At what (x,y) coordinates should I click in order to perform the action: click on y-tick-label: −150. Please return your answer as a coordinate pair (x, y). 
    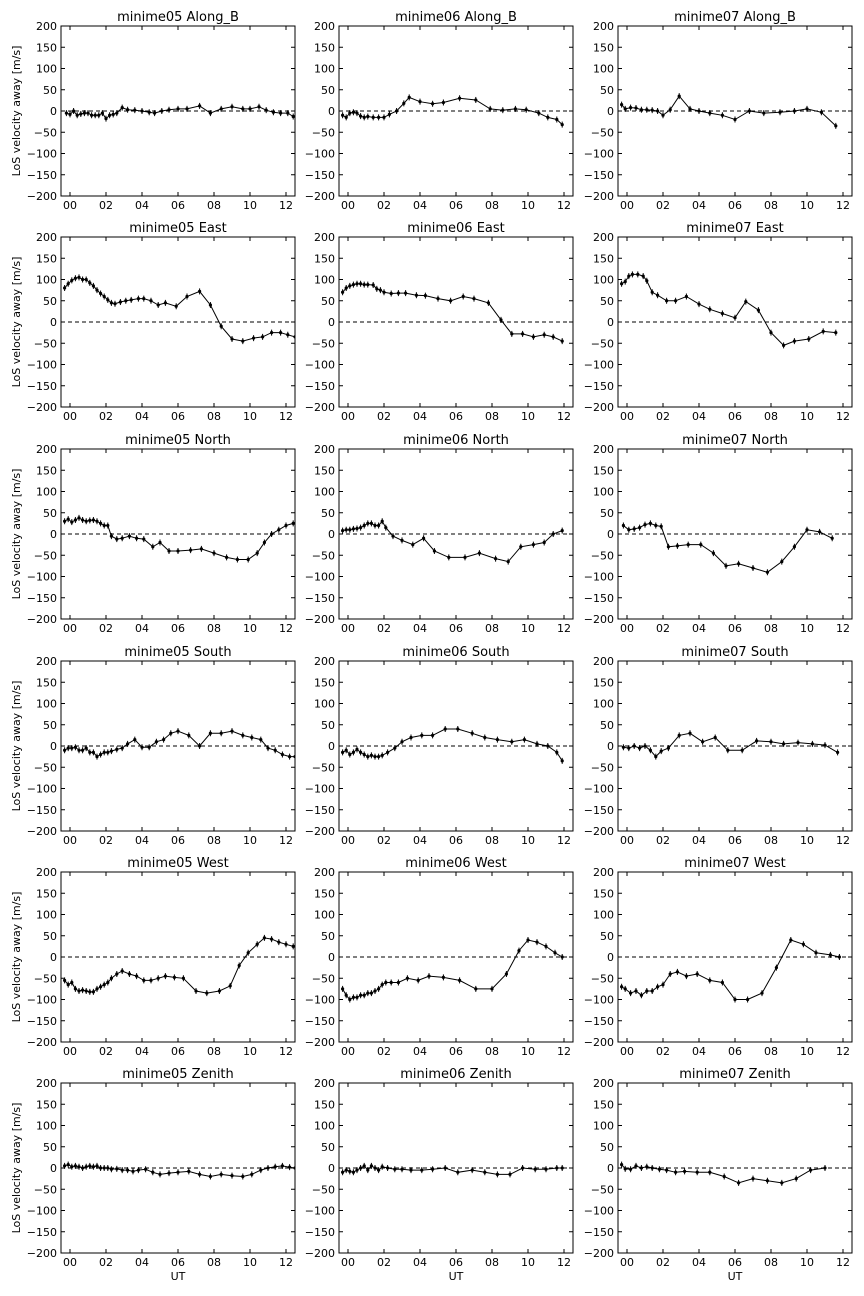
    Looking at the image, I should click on (599, 386).